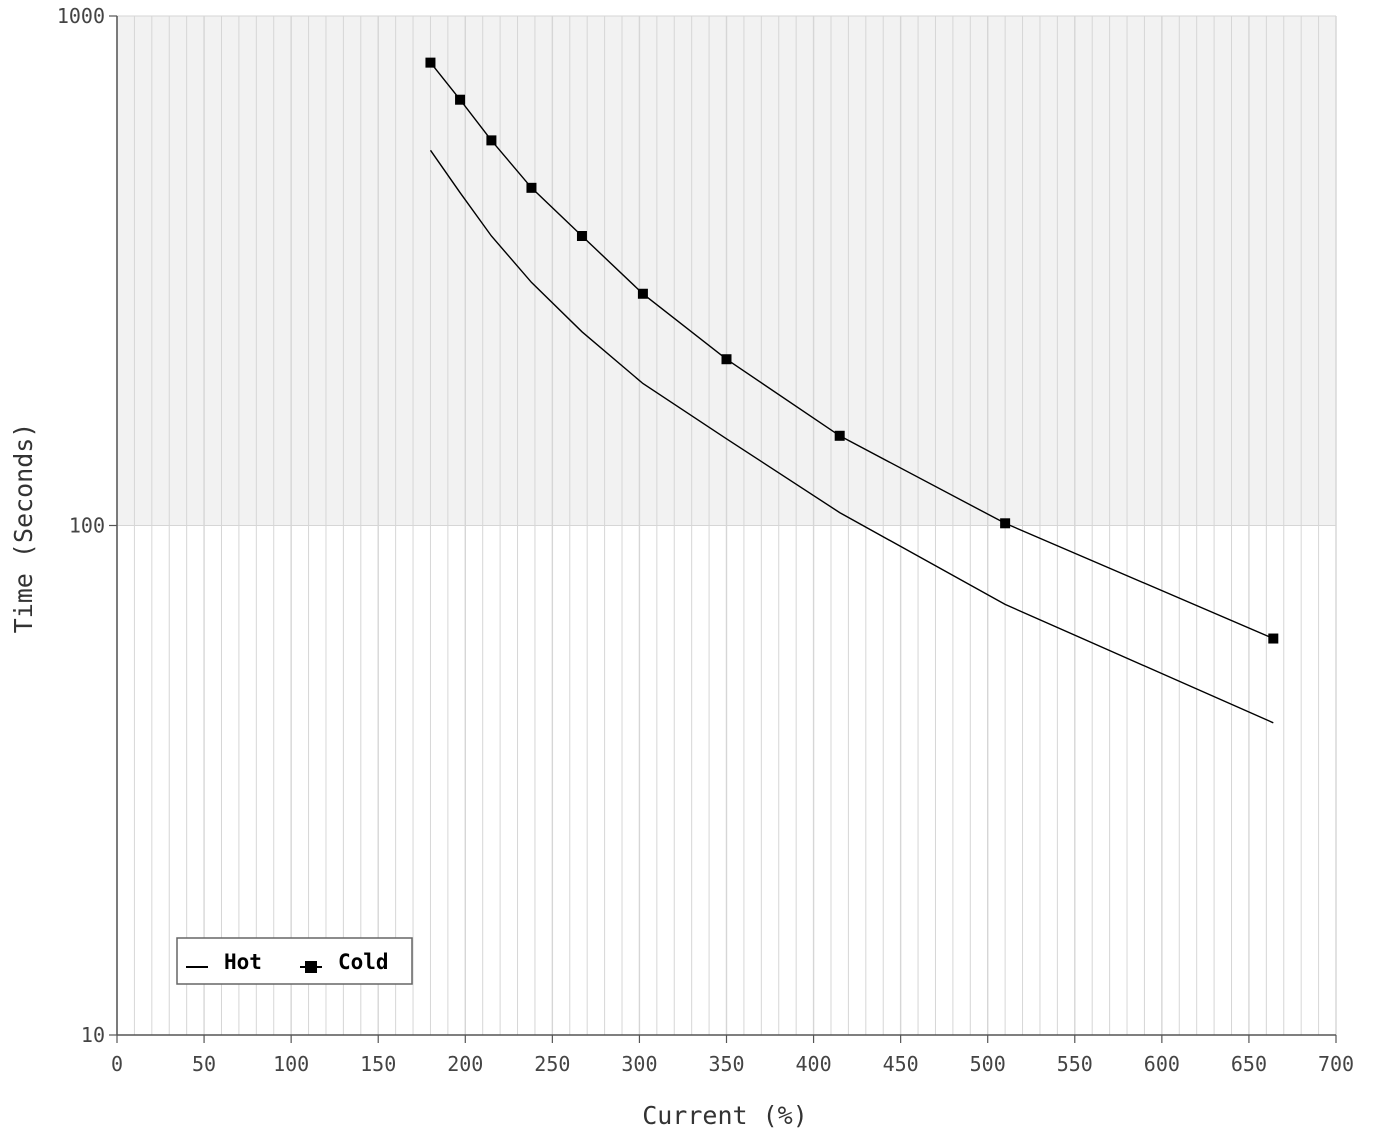 The height and width of the screenshot is (1131, 1373). What do you see at coordinates (1249, 1064) in the screenshot?
I see `x-tick-label: 650` at bounding box center [1249, 1064].